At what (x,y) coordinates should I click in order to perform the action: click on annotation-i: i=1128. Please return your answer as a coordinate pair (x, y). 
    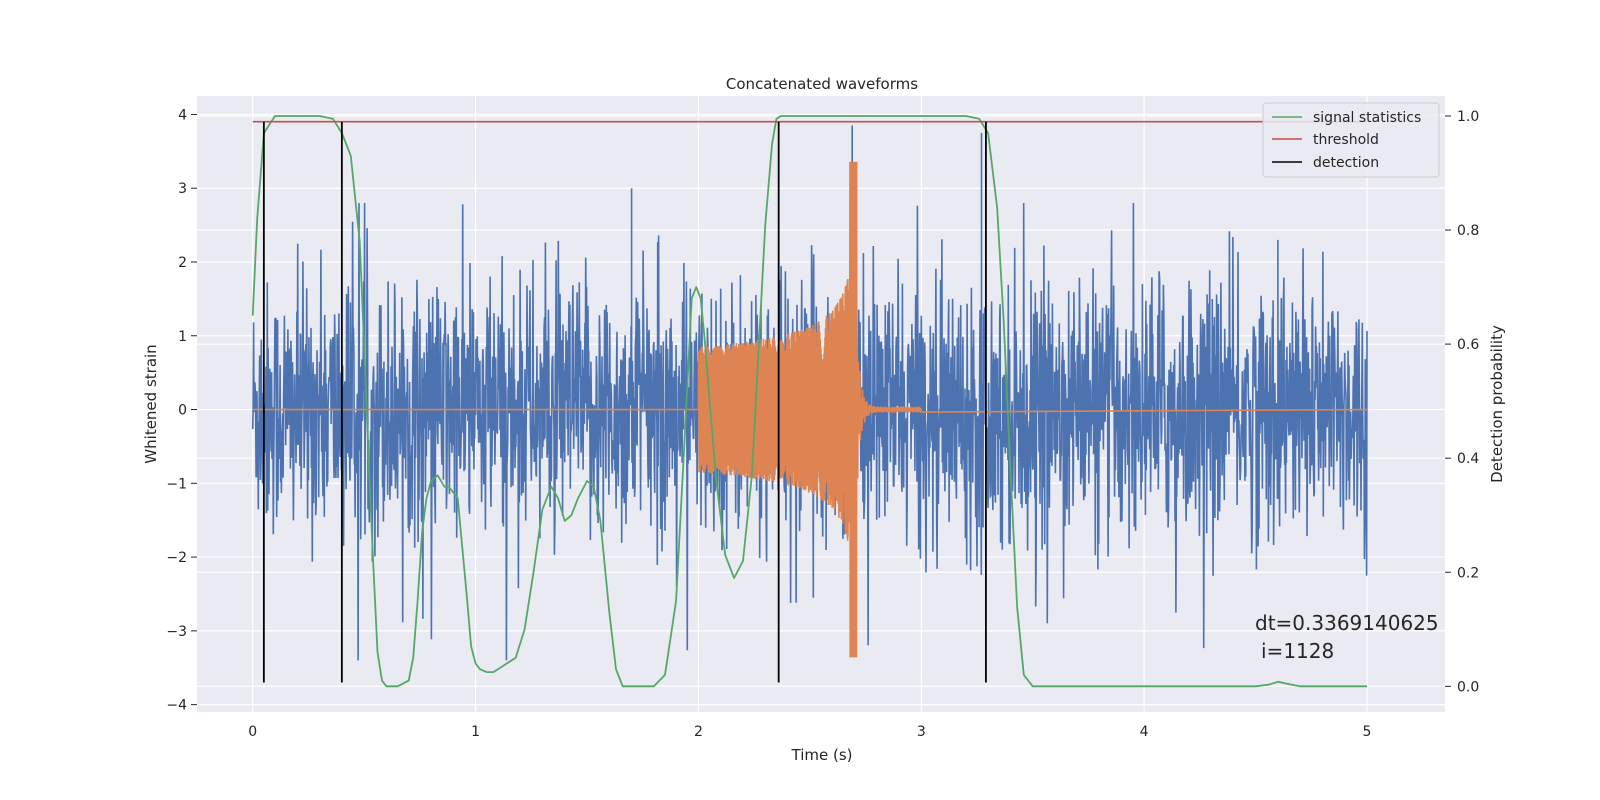
    Looking at the image, I should click on (1297, 651).